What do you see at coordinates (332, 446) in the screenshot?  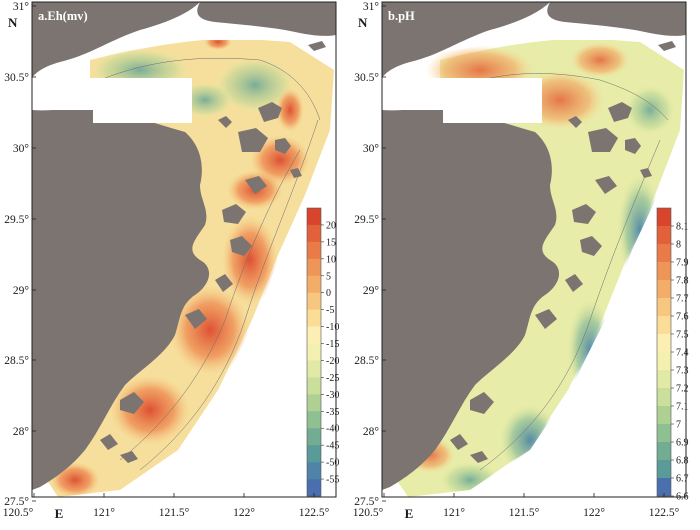 I see `legend-label: -45` at bounding box center [332, 446].